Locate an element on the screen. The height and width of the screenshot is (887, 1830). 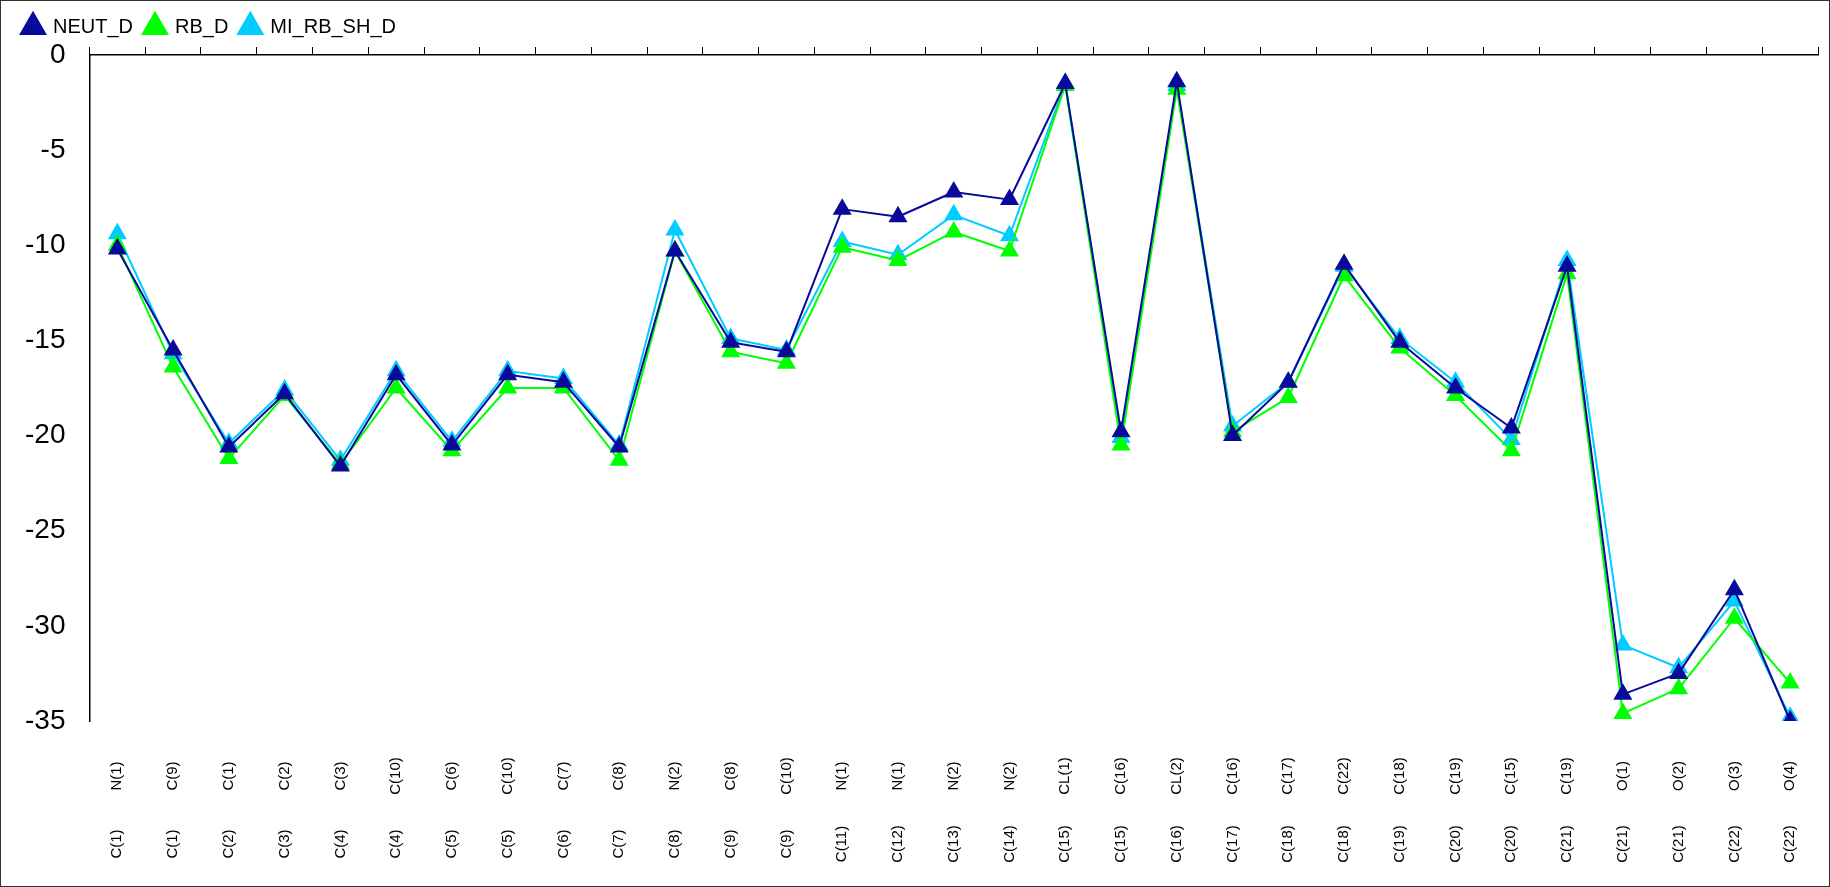
y-tick-label: -10 is located at coordinates (45, 243).